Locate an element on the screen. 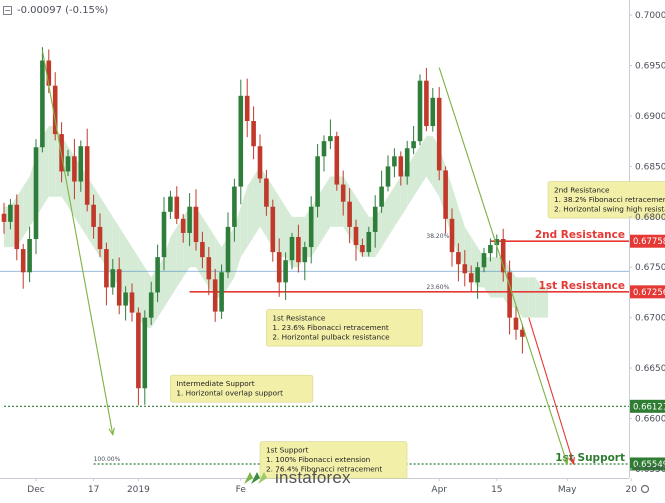 This screenshot has height=503, width=665. x-tick-label: 2019 is located at coordinates (138, 490).